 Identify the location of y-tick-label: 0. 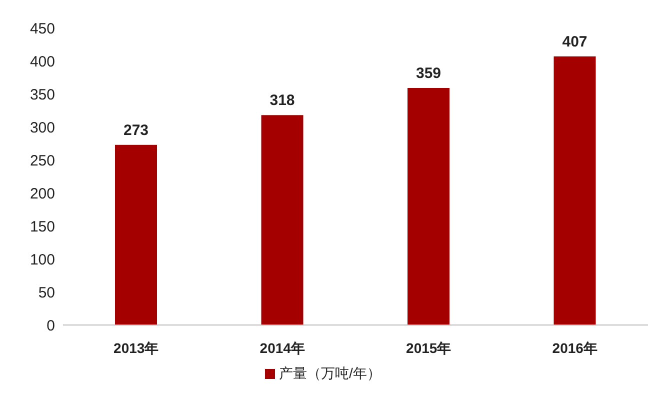
(50, 325).